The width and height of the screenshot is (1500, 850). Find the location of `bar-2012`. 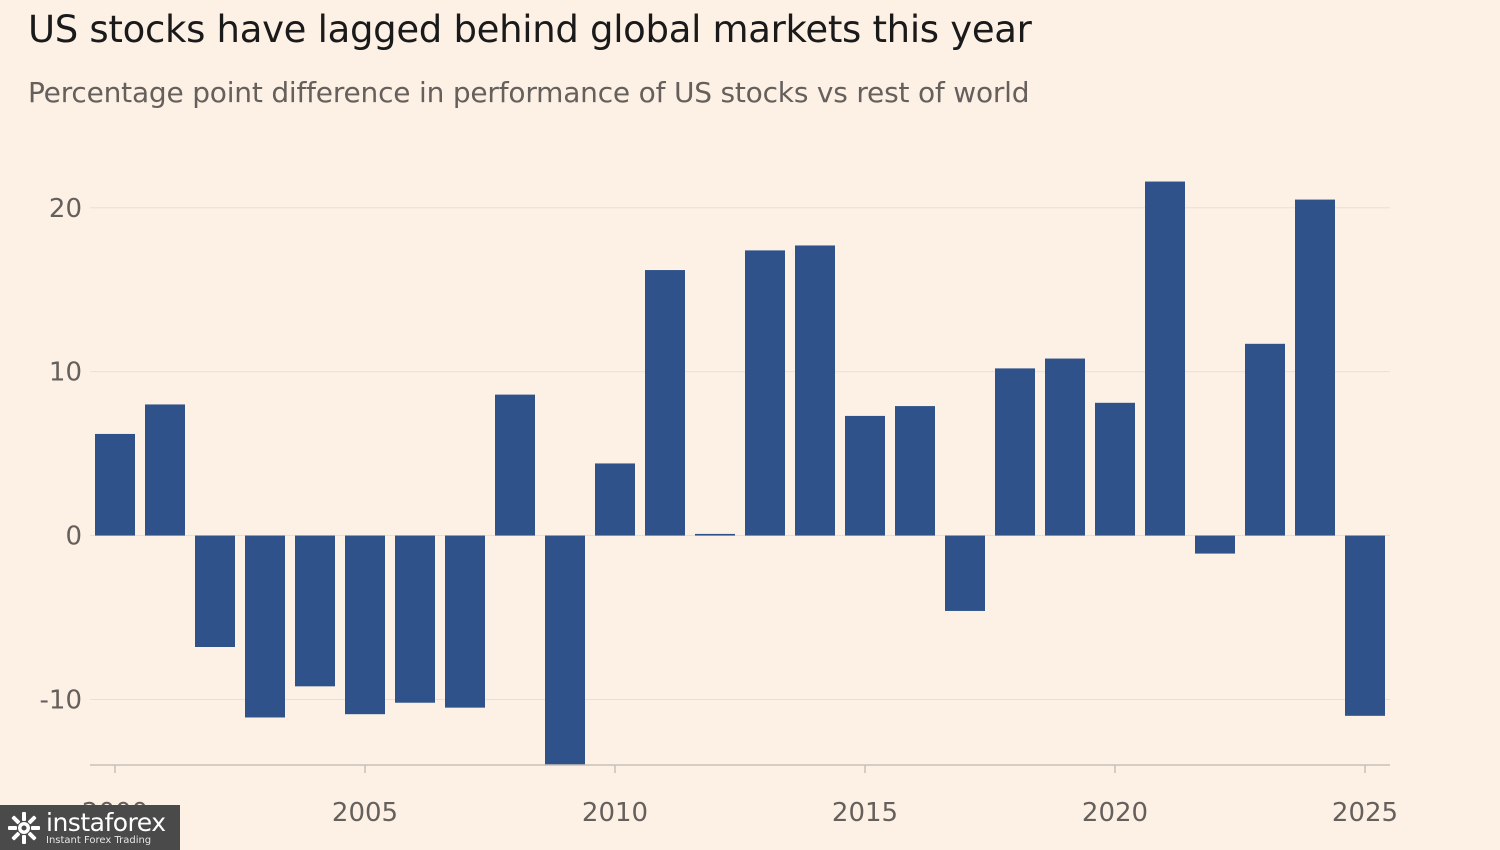

bar-2012 is located at coordinates (715, 534).